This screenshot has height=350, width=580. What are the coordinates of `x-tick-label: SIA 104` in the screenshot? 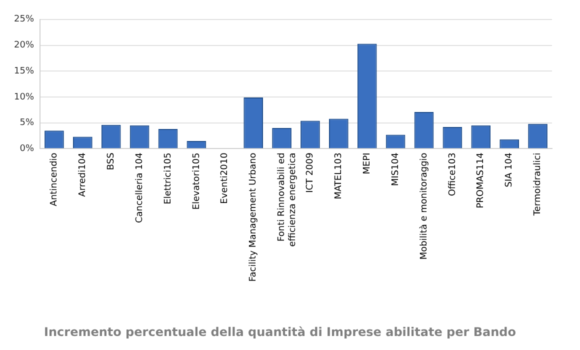 It's located at (509, 170).